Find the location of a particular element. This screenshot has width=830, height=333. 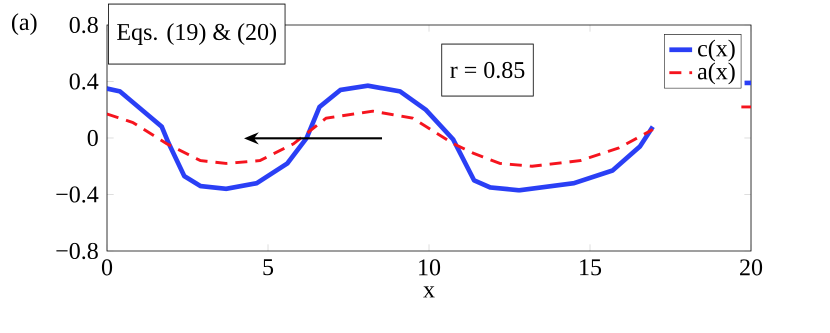

x-tick-label: 10 is located at coordinates (429, 267).